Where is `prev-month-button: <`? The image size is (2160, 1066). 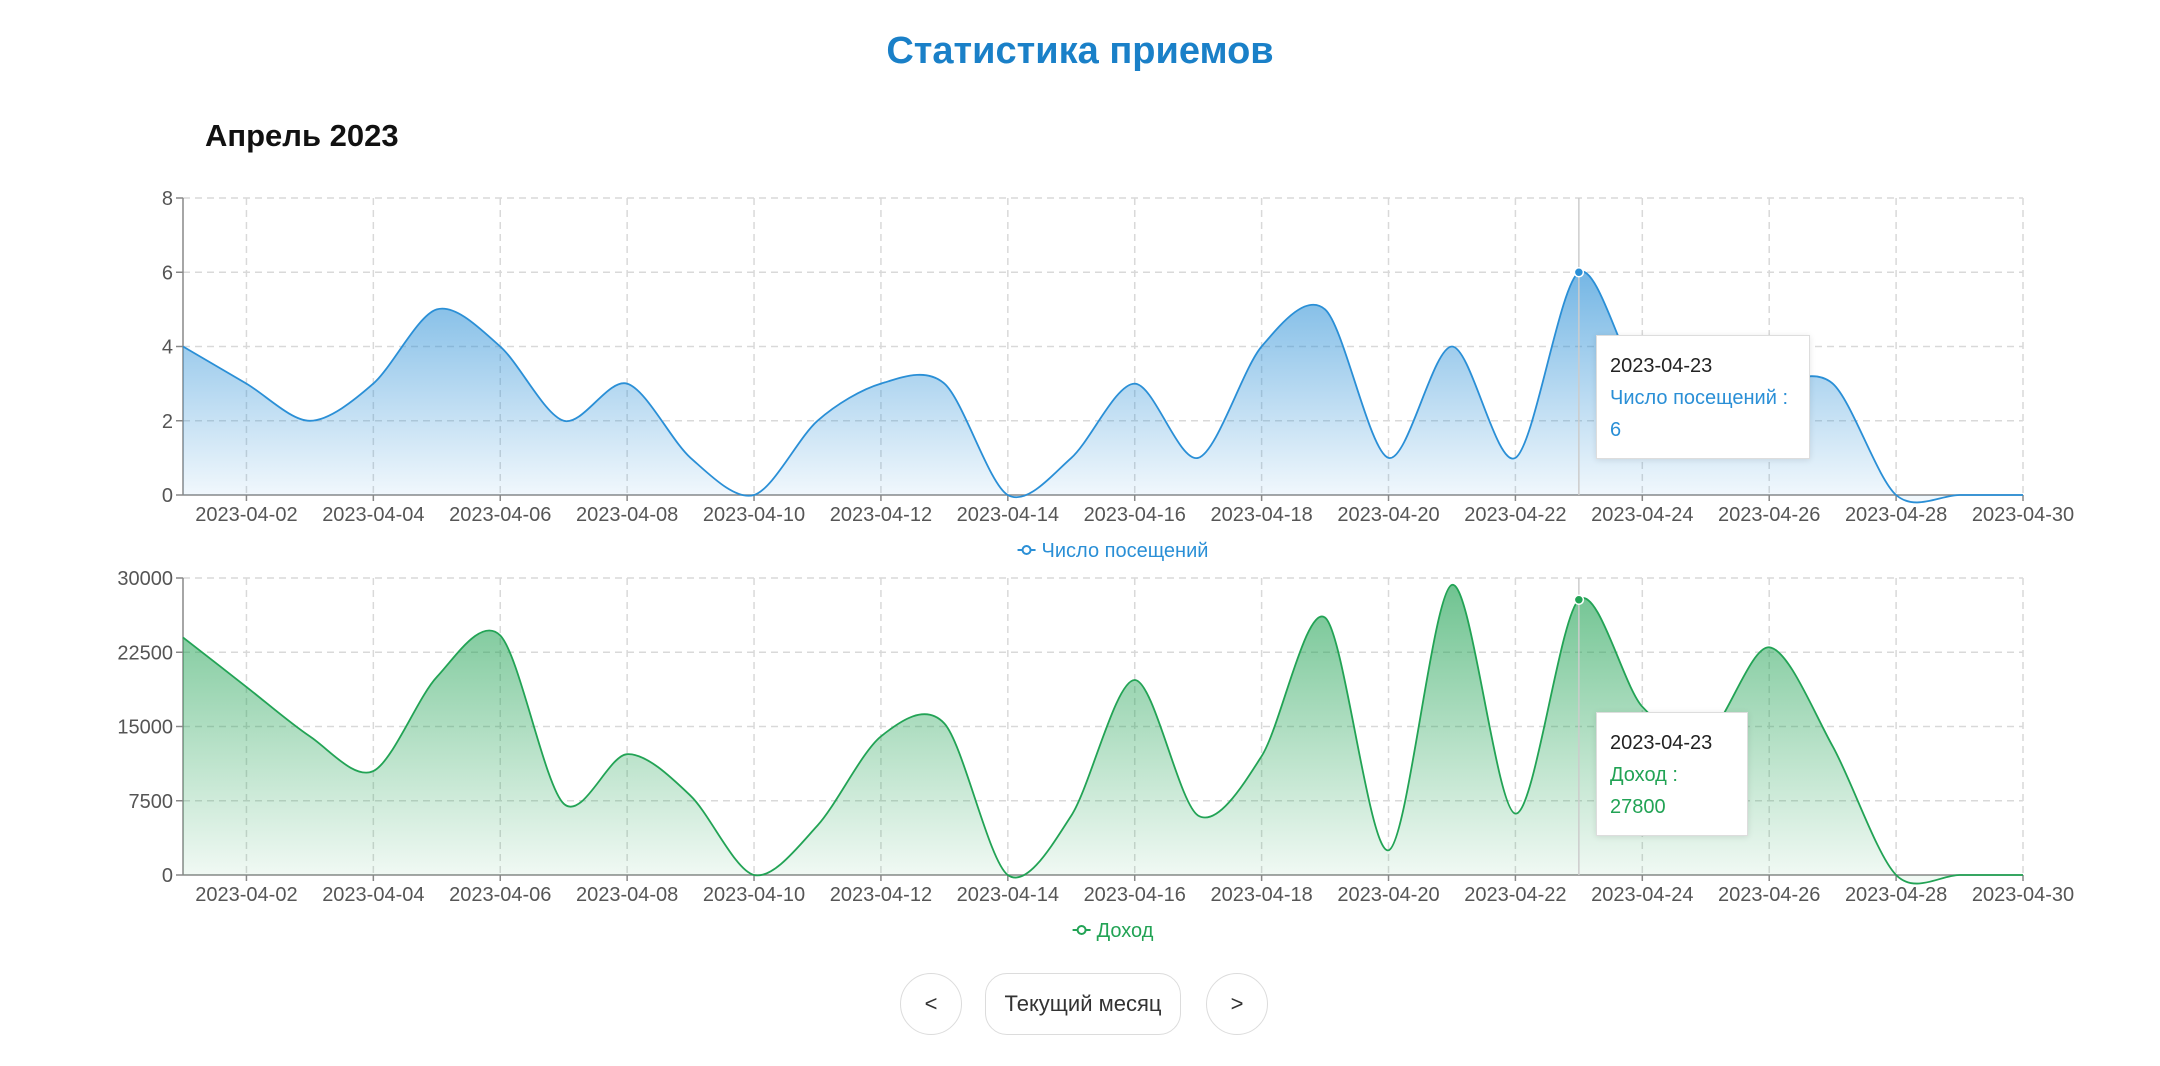 prev-month-button: < is located at coordinates (931, 1004).